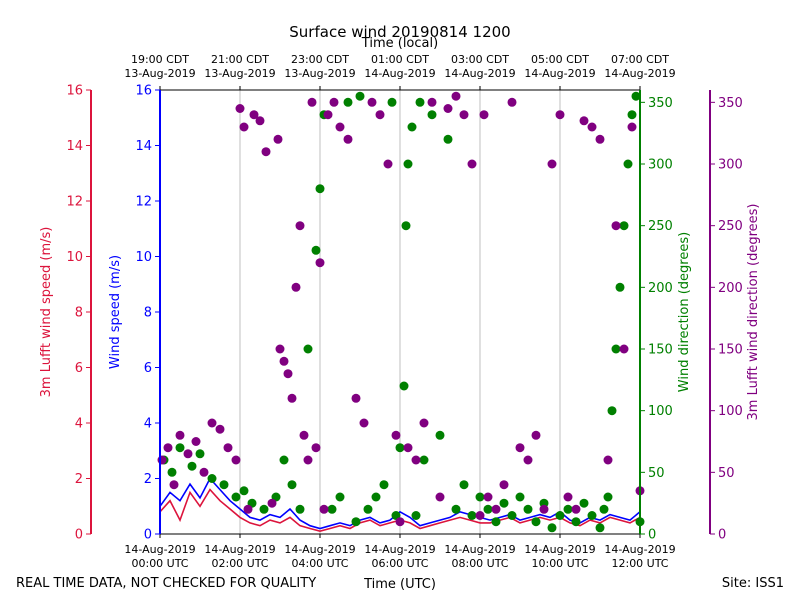 Image resolution: width=800 pixels, height=600 pixels. I want to click on top-tick-label-time: 19:00 CDT, so click(160, 59).